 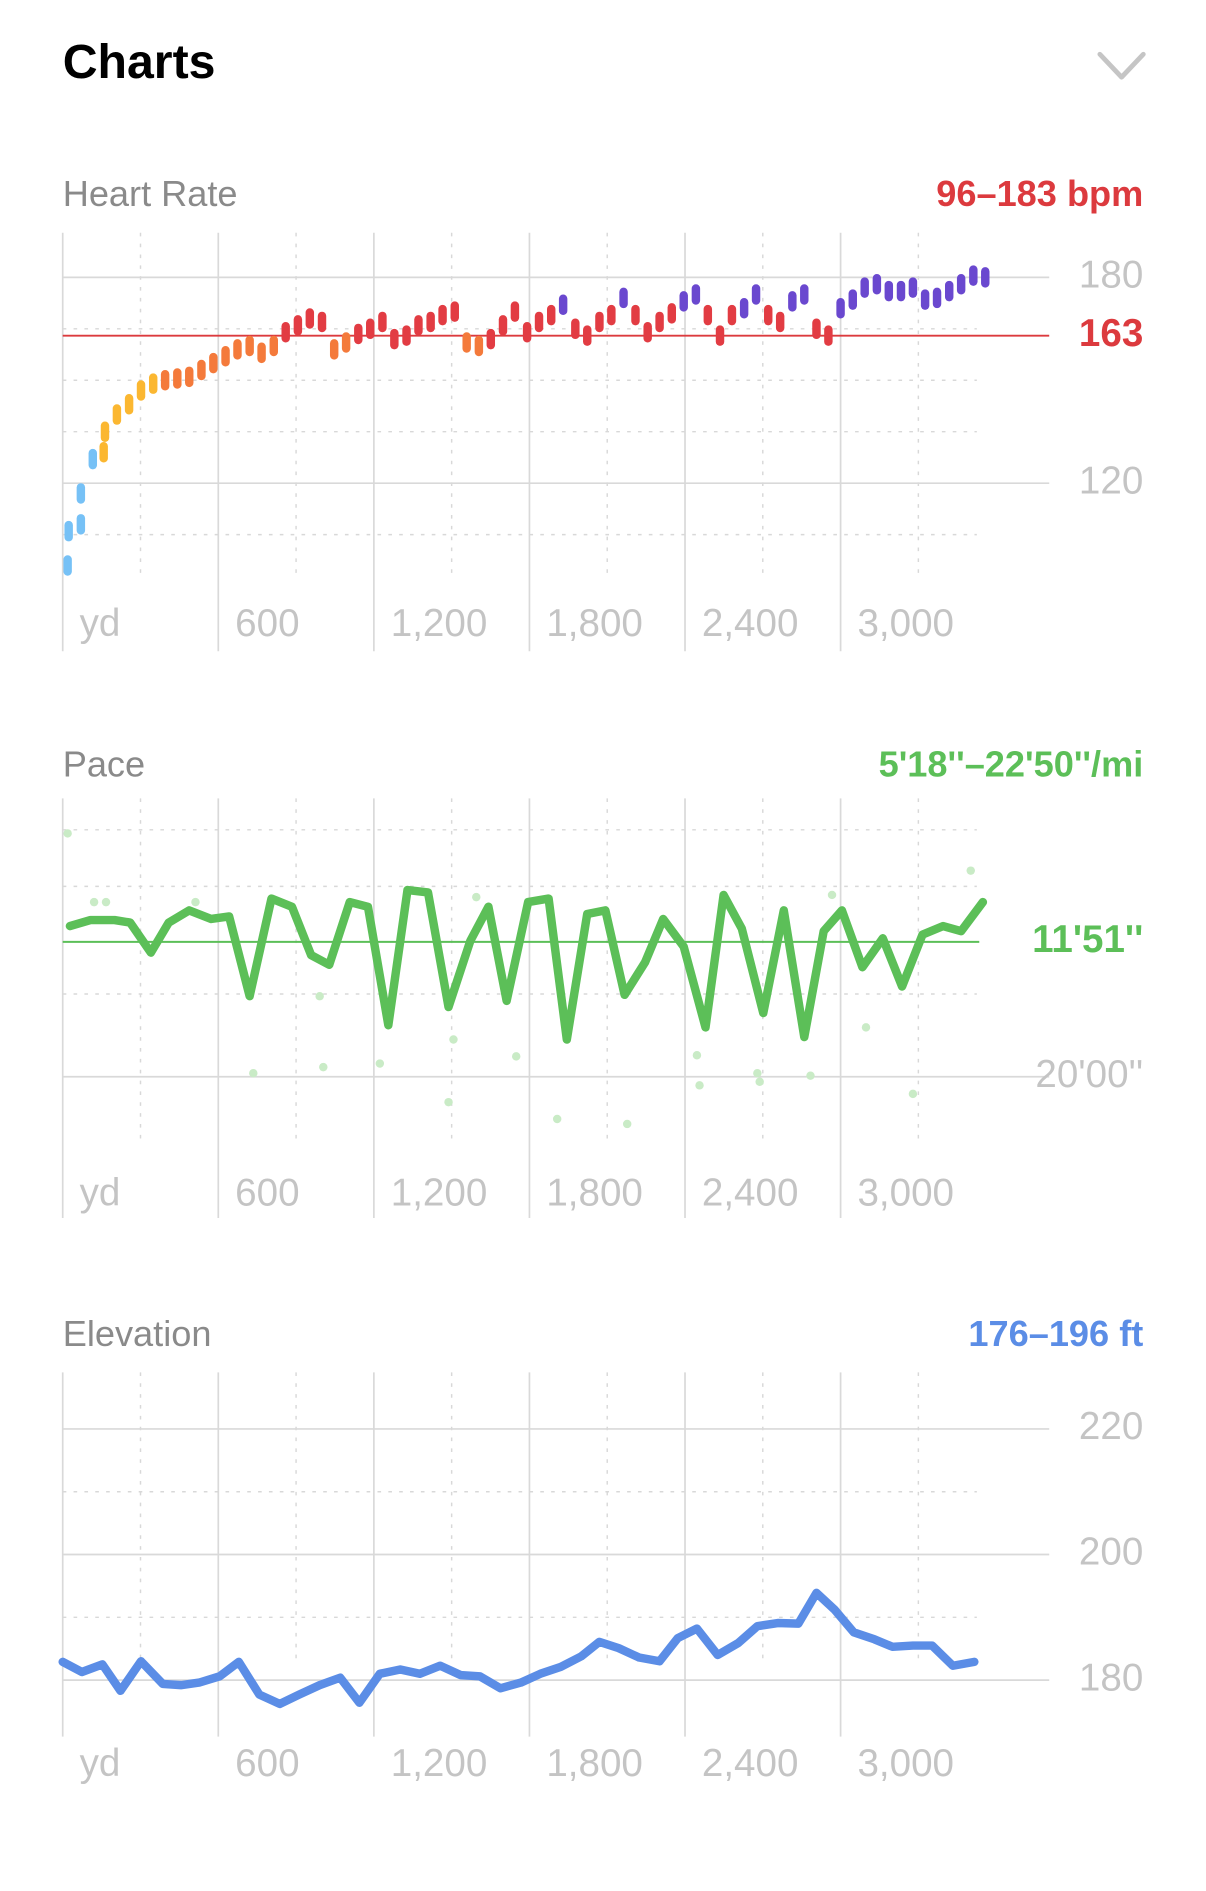 What do you see at coordinates (150, 193) in the screenshot?
I see `chart-title: Heart Rate` at bounding box center [150, 193].